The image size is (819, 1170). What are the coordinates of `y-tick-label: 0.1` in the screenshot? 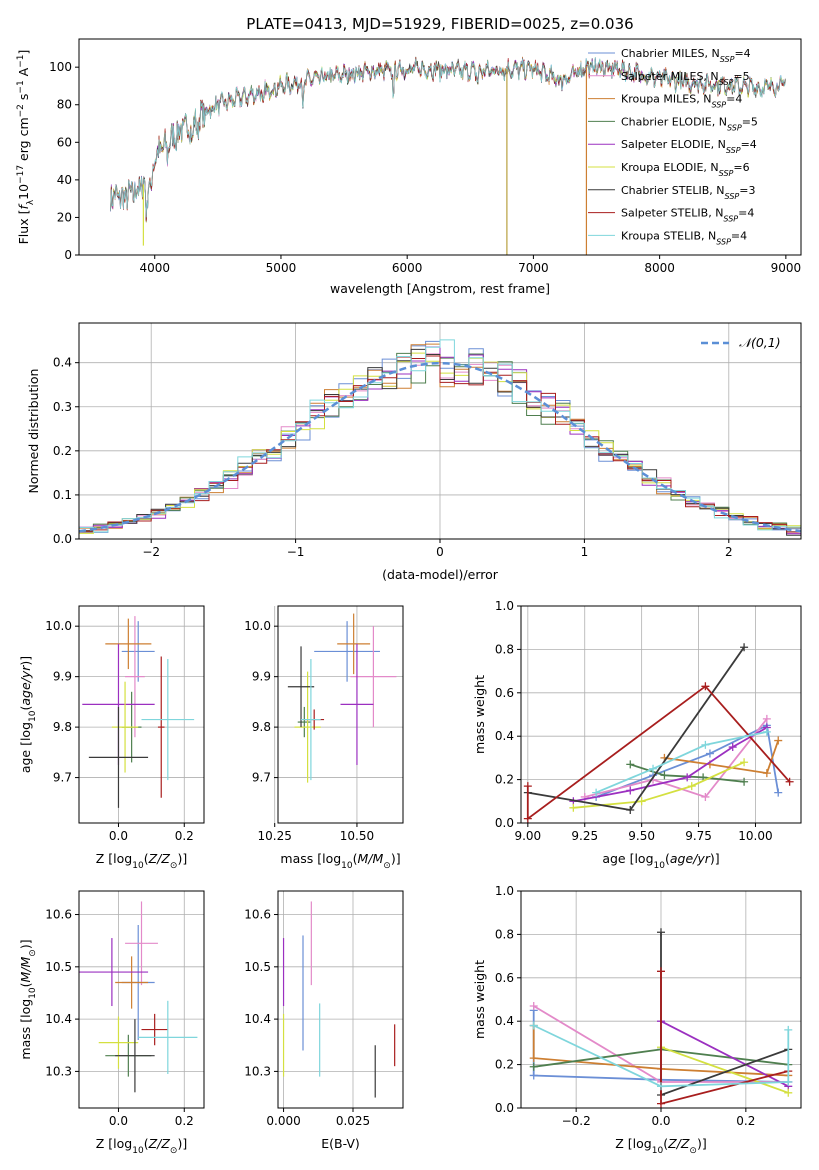 It's located at (62, 495).